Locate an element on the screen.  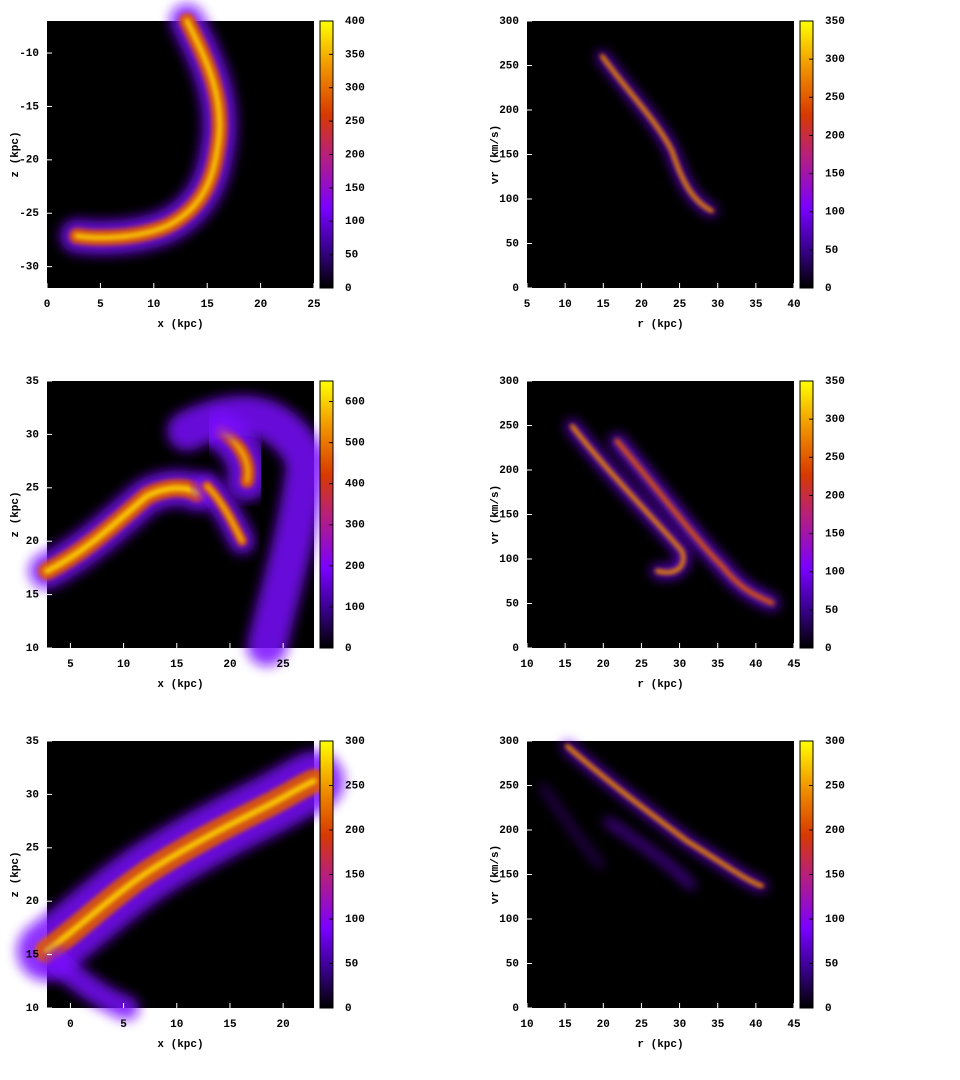
y-tick-label: 0 is located at coordinates (515, 649).